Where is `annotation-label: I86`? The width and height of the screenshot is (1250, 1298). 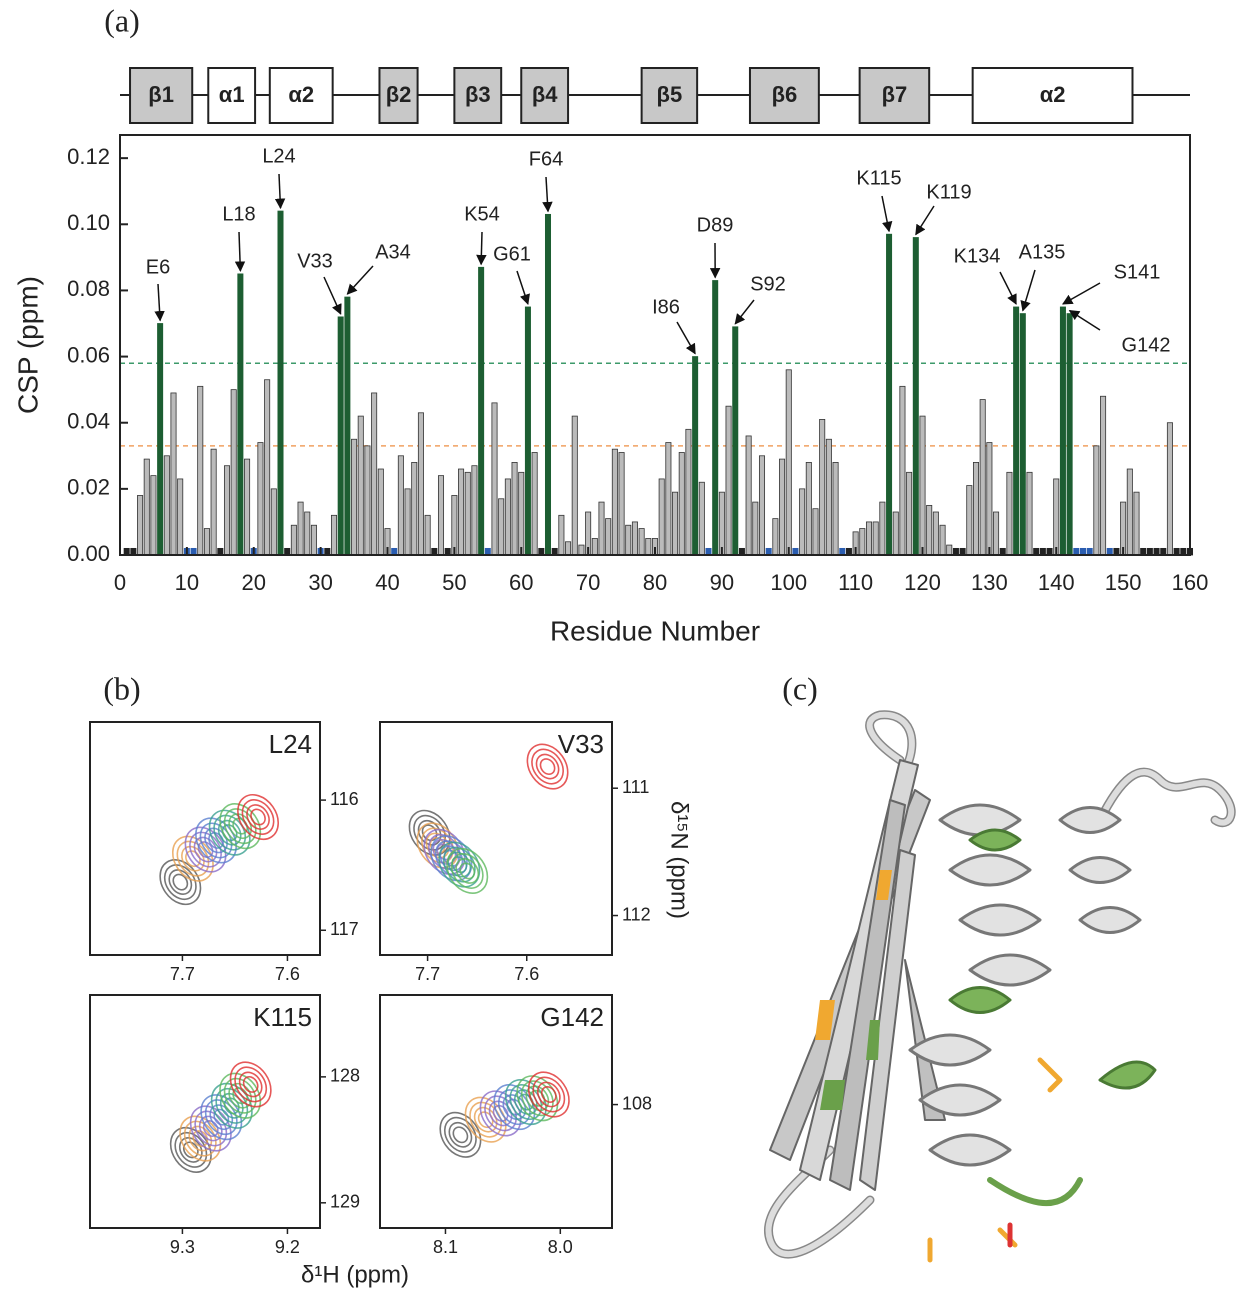
annotation-label: I86 is located at coordinates (666, 307).